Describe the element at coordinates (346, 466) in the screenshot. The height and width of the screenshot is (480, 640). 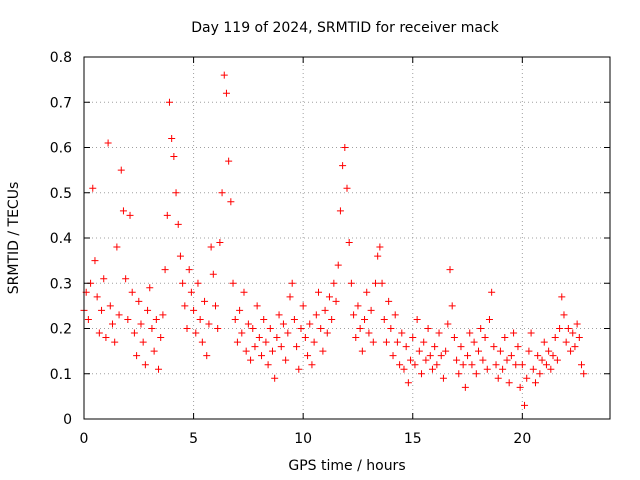
I see `x-axis-label: GPS time / hours` at that location.